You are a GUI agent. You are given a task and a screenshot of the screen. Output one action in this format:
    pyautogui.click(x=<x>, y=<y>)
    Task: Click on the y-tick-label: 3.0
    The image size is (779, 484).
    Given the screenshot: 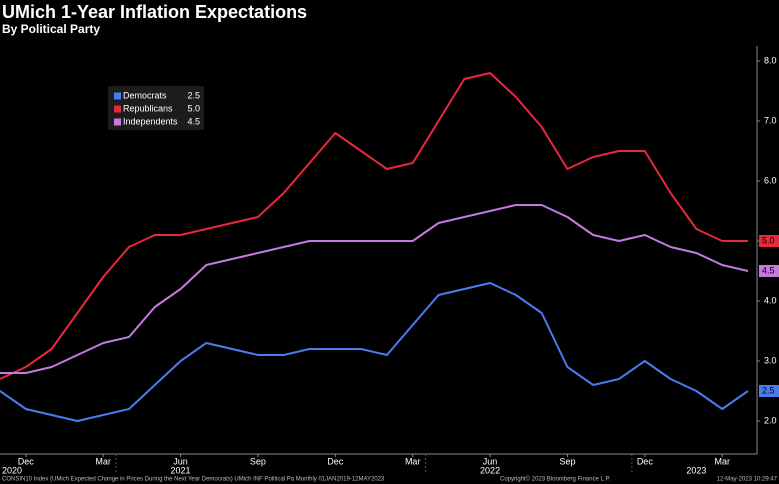 What is the action you would take?
    pyautogui.click(x=770, y=360)
    